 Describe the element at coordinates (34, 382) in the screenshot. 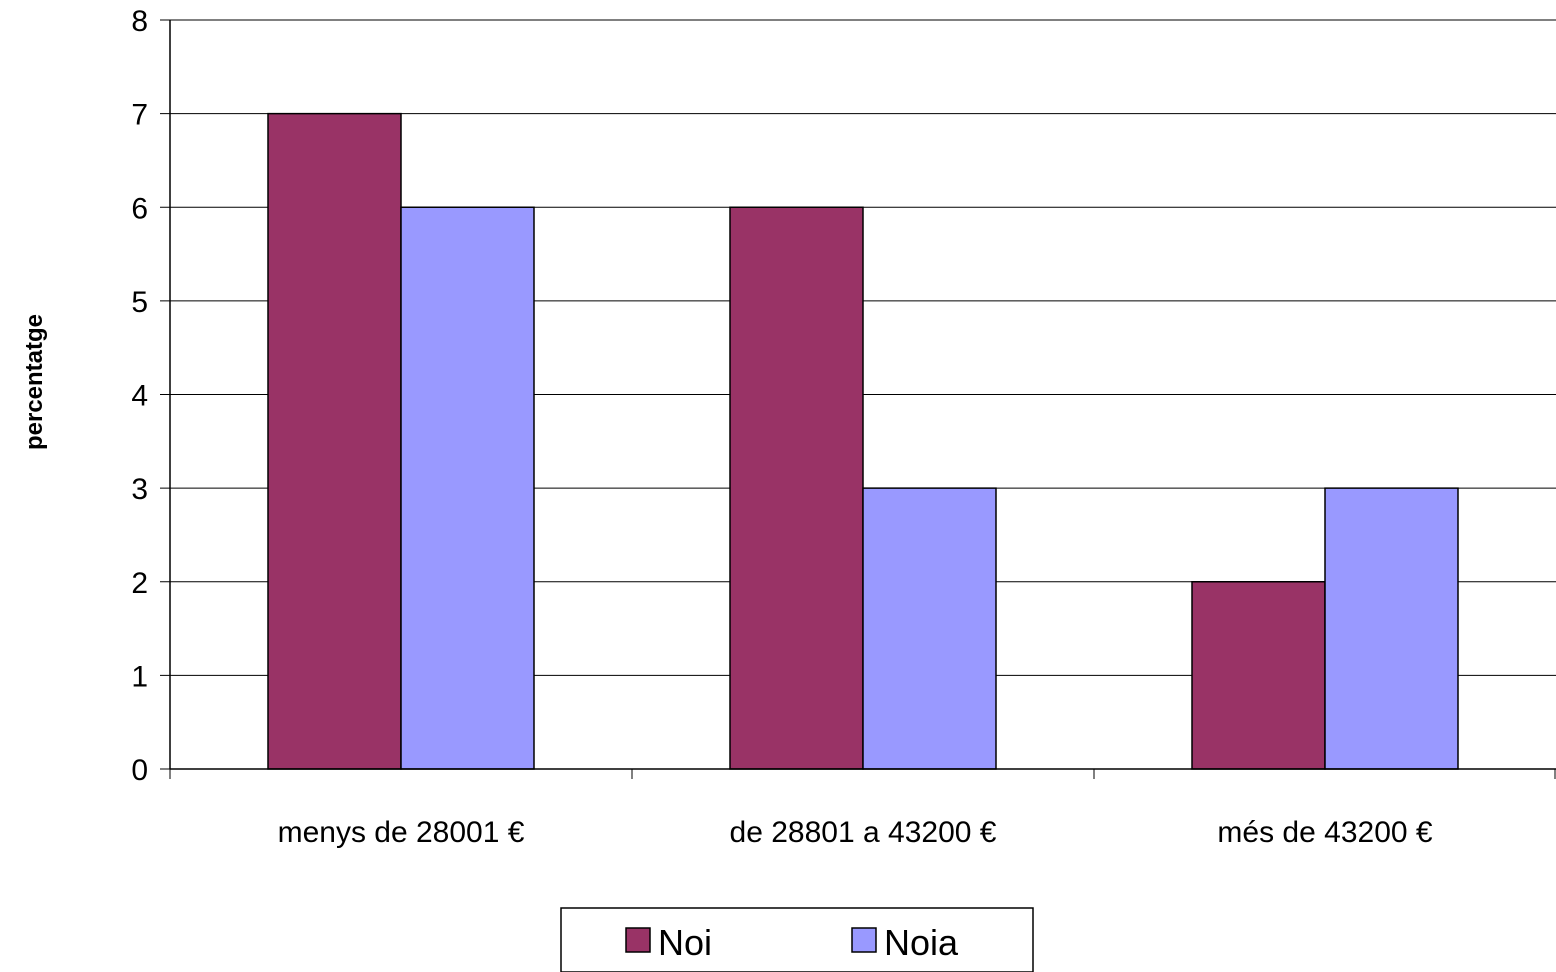

I see `y-axis-title: percentatge` at that location.